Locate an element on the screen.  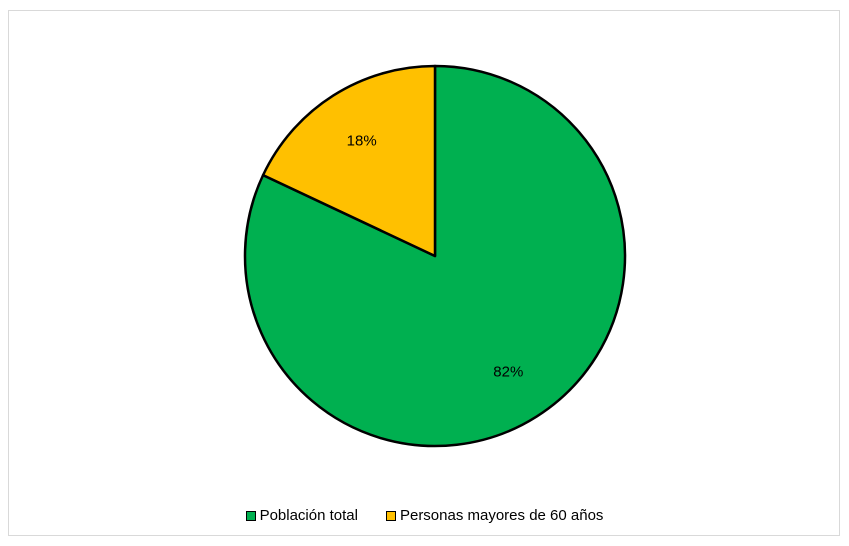
legend-item-poblacion-total: Población total is located at coordinates (301, 515).